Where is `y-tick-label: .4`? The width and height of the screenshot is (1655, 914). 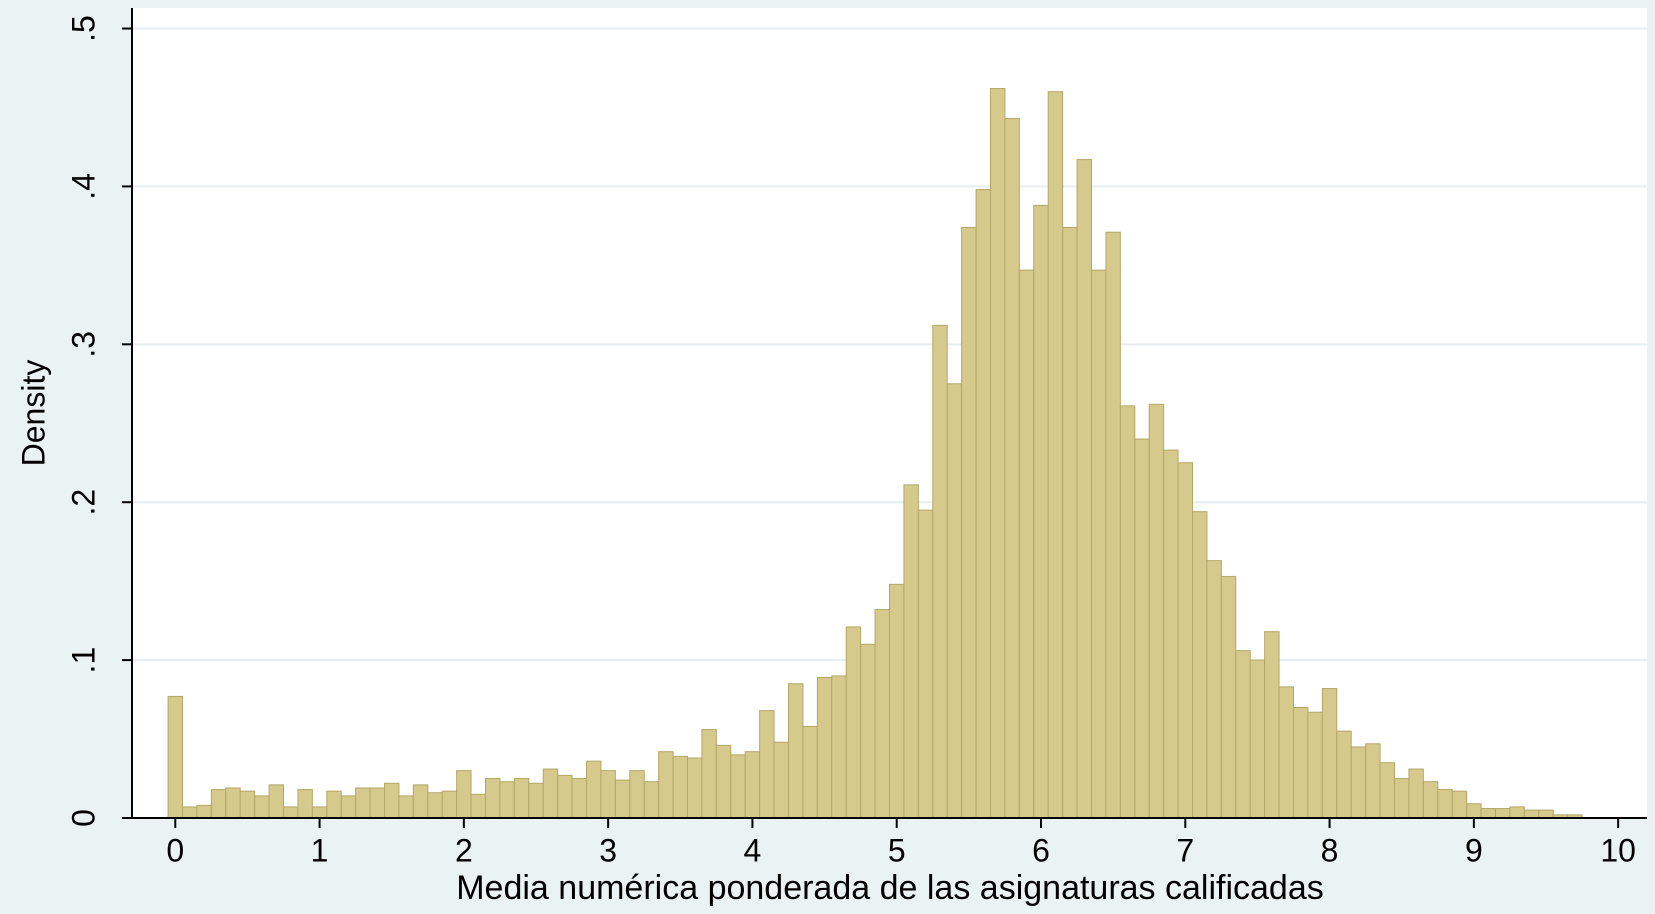 y-tick-label: .4 is located at coordinates (83, 186).